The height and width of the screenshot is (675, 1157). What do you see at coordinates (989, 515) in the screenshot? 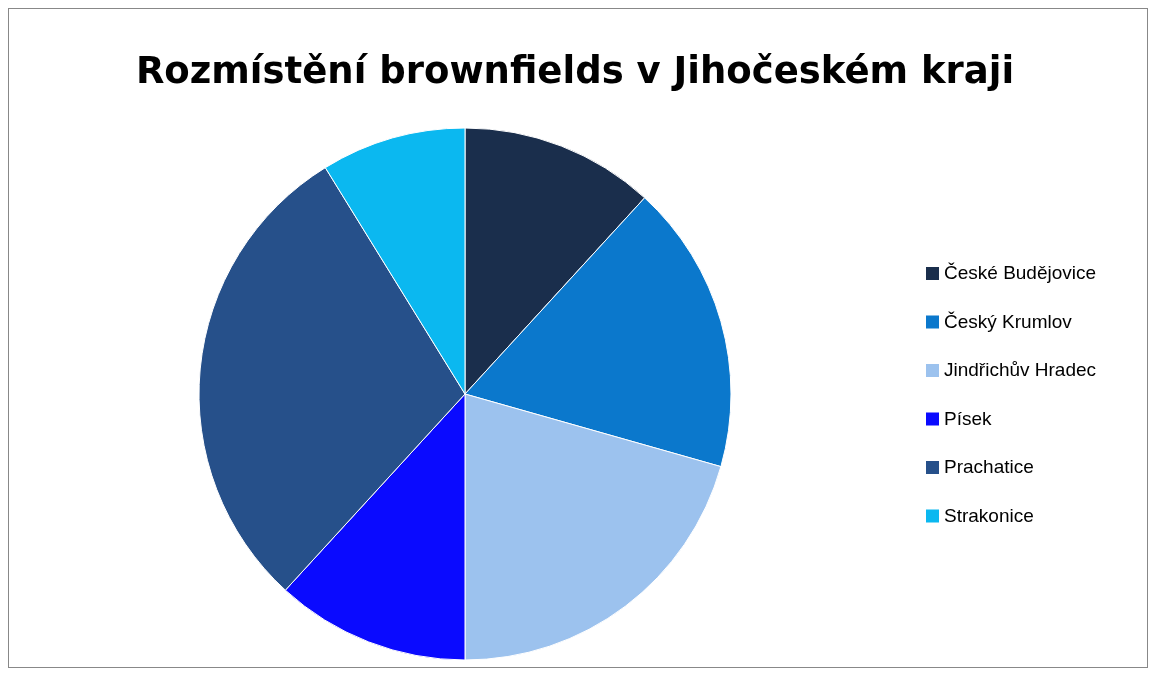
I see `legend-label: Strakonice` at bounding box center [989, 515].